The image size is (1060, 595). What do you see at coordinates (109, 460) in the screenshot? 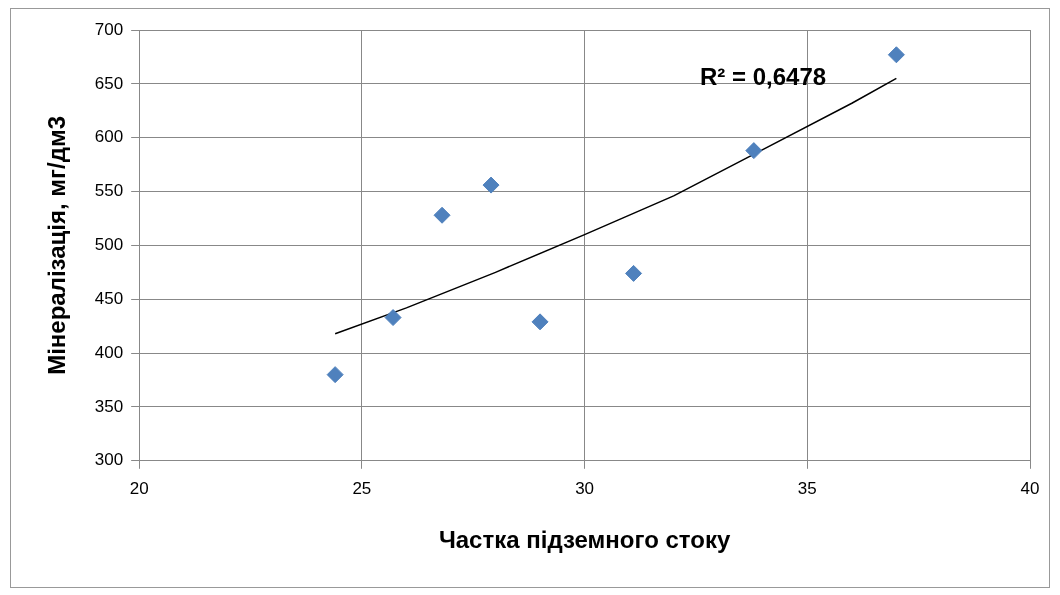
I see `y-tick-label: 300` at bounding box center [109, 460].